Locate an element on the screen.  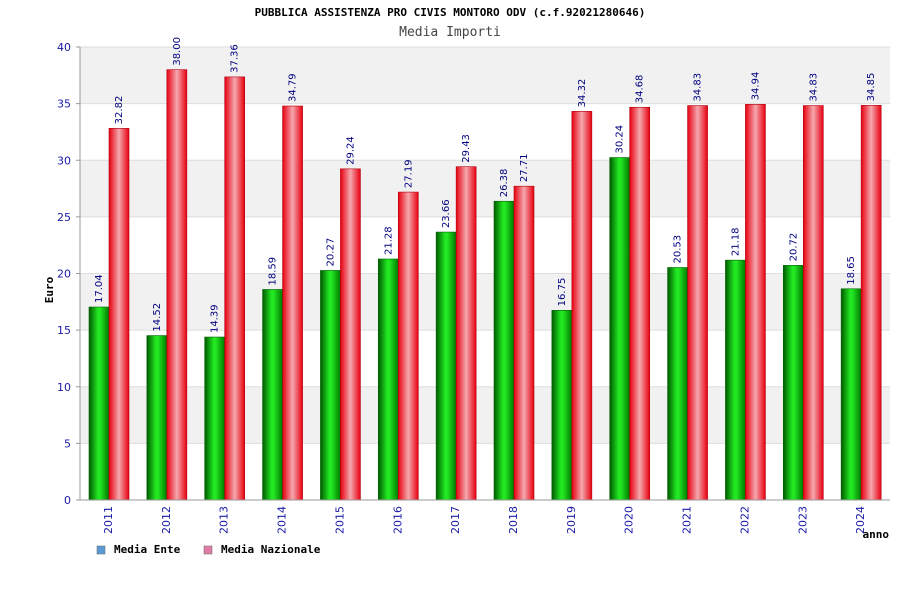
y-tick-label: 15 is located at coordinates (64, 330).